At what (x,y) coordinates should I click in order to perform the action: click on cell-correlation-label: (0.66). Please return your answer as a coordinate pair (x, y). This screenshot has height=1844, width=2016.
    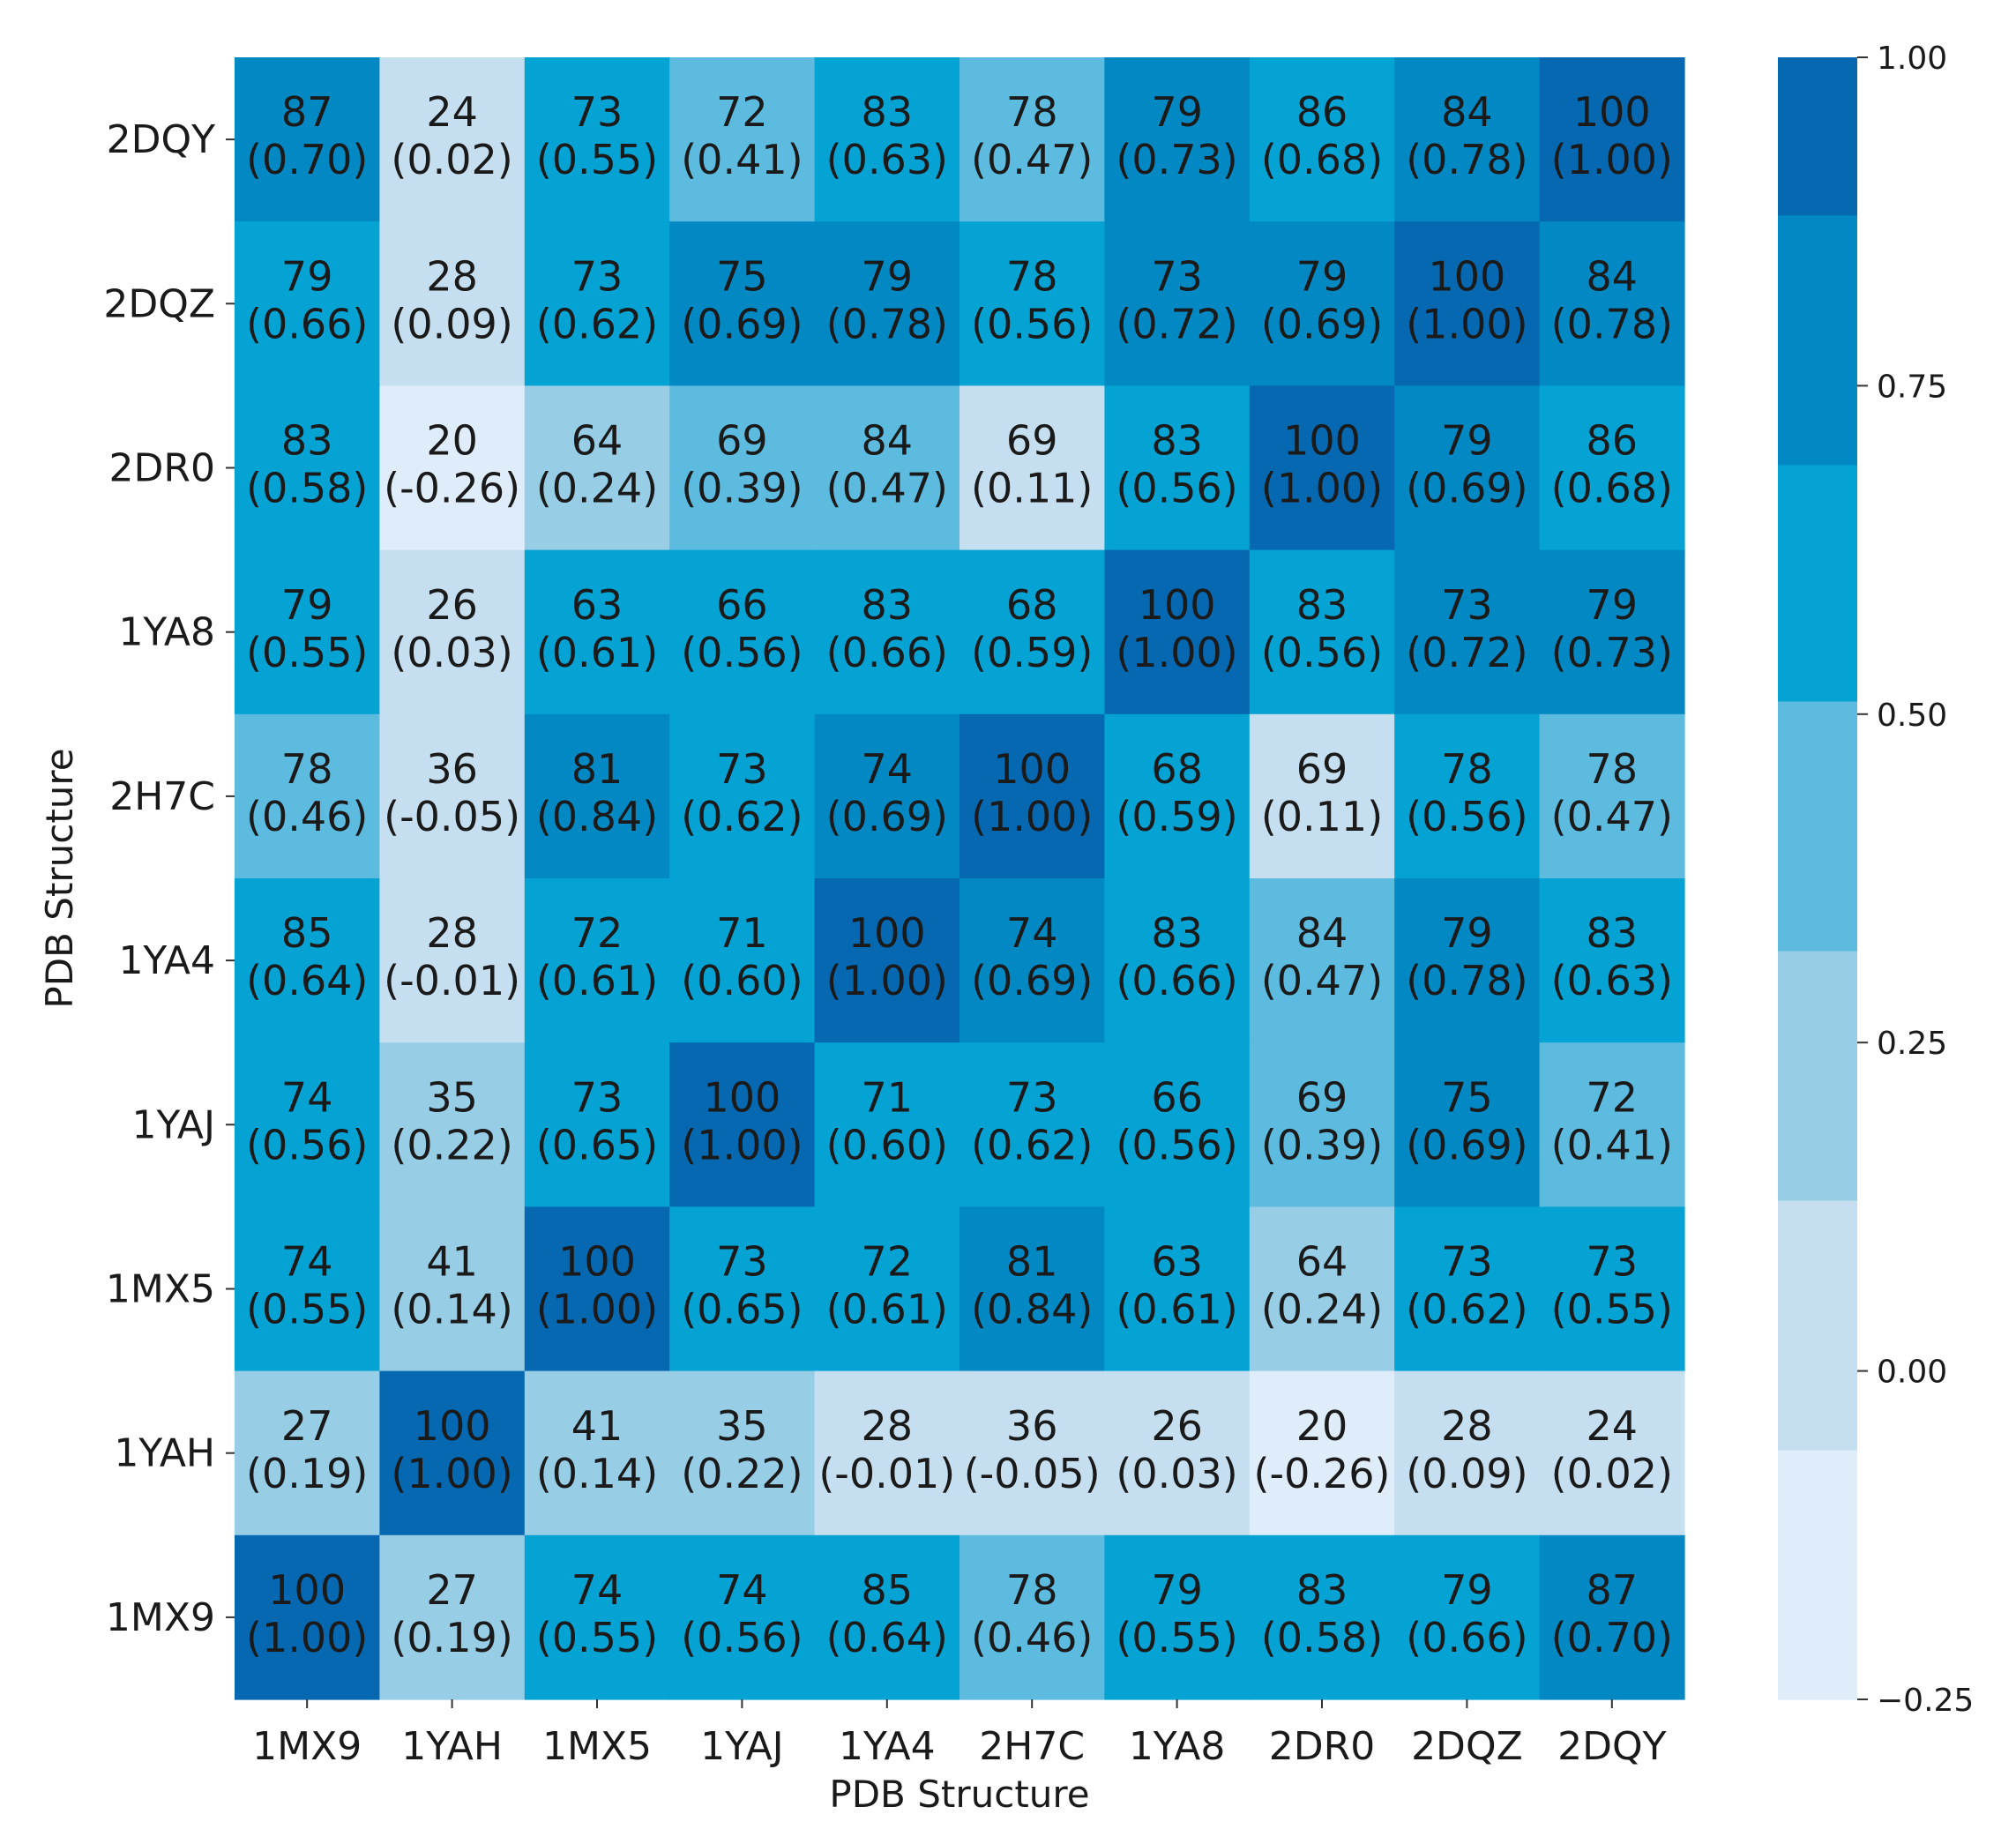
    Looking at the image, I should click on (307, 323).